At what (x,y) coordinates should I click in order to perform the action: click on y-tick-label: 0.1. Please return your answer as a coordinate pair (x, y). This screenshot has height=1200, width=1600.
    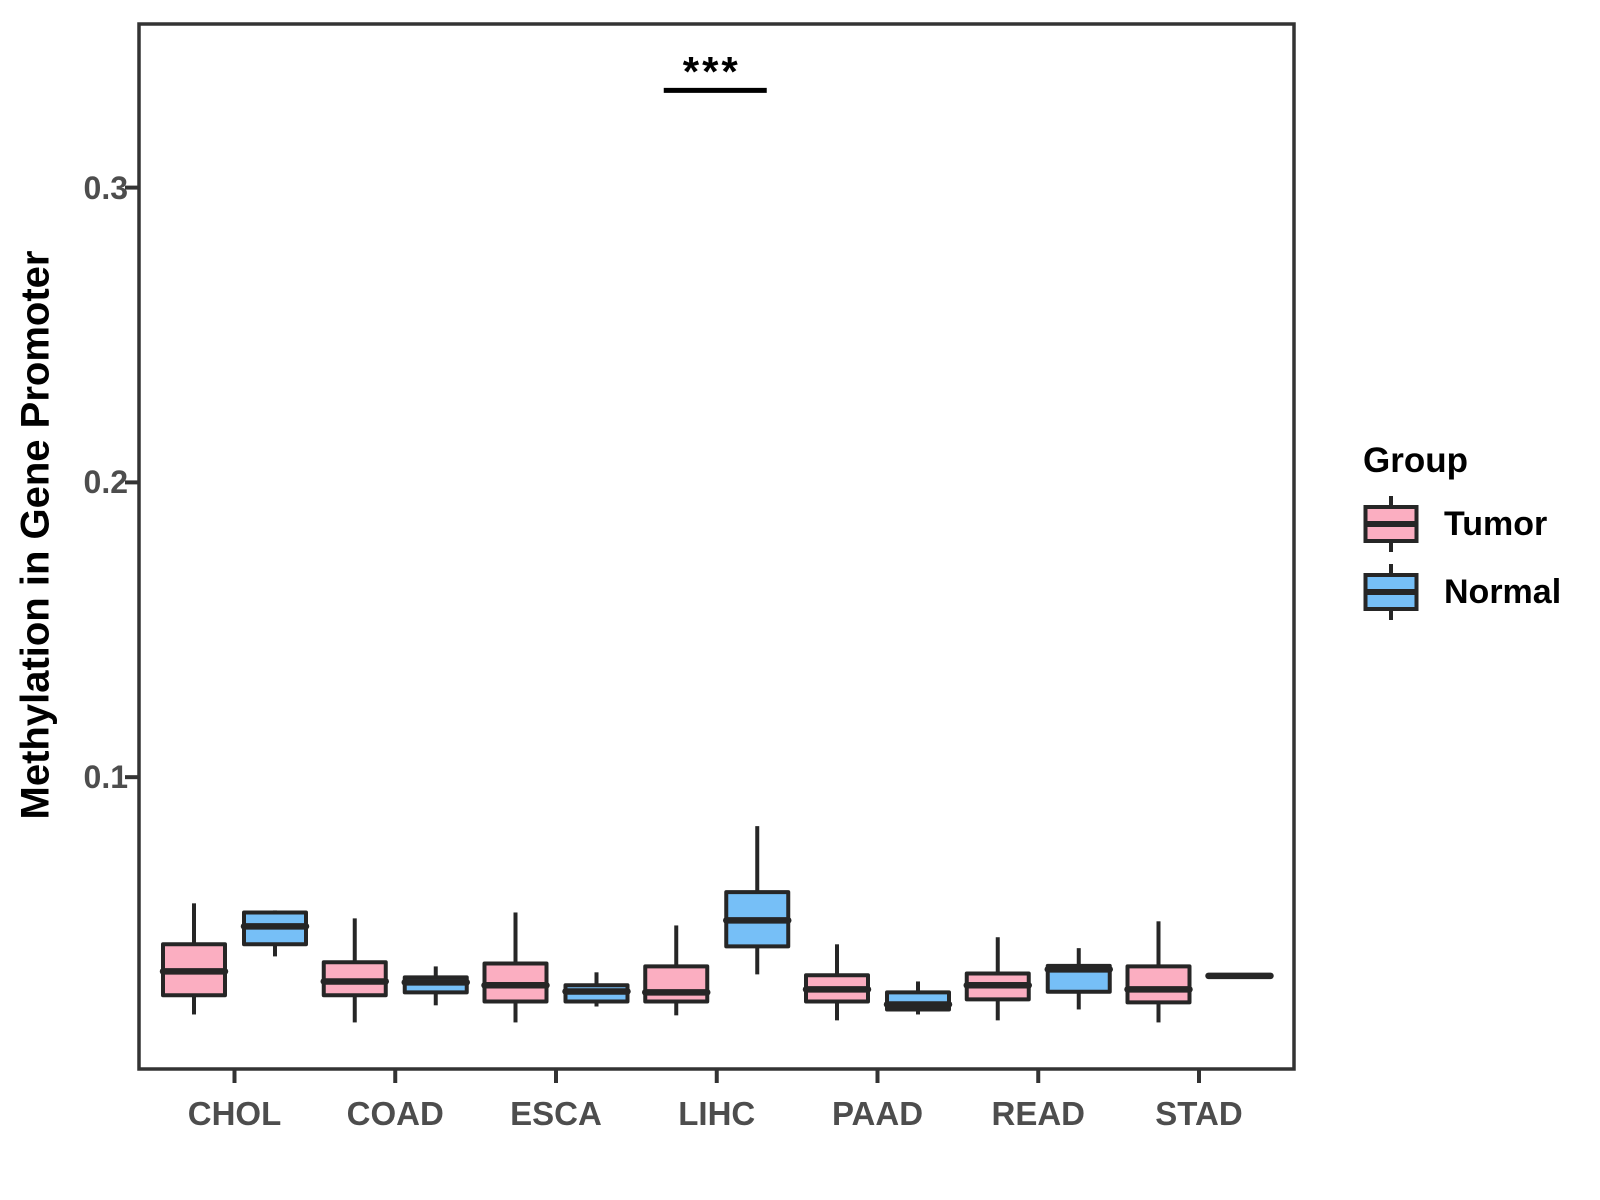
    Looking at the image, I should click on (105, 777).